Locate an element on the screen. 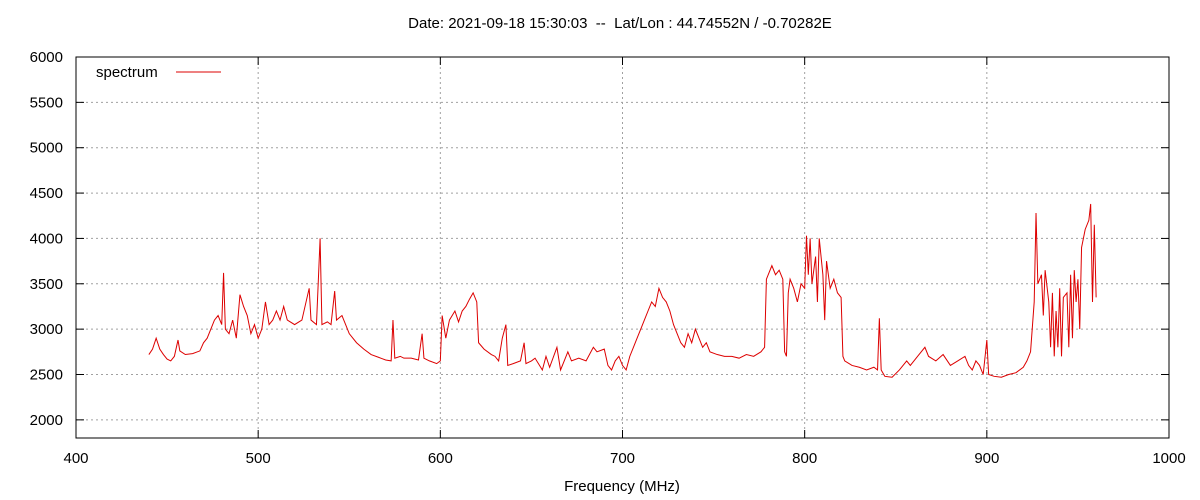 The height and width of the screenshot is (500, 1200). y-tick-label: 6000 is located at coordinates (46, 57).